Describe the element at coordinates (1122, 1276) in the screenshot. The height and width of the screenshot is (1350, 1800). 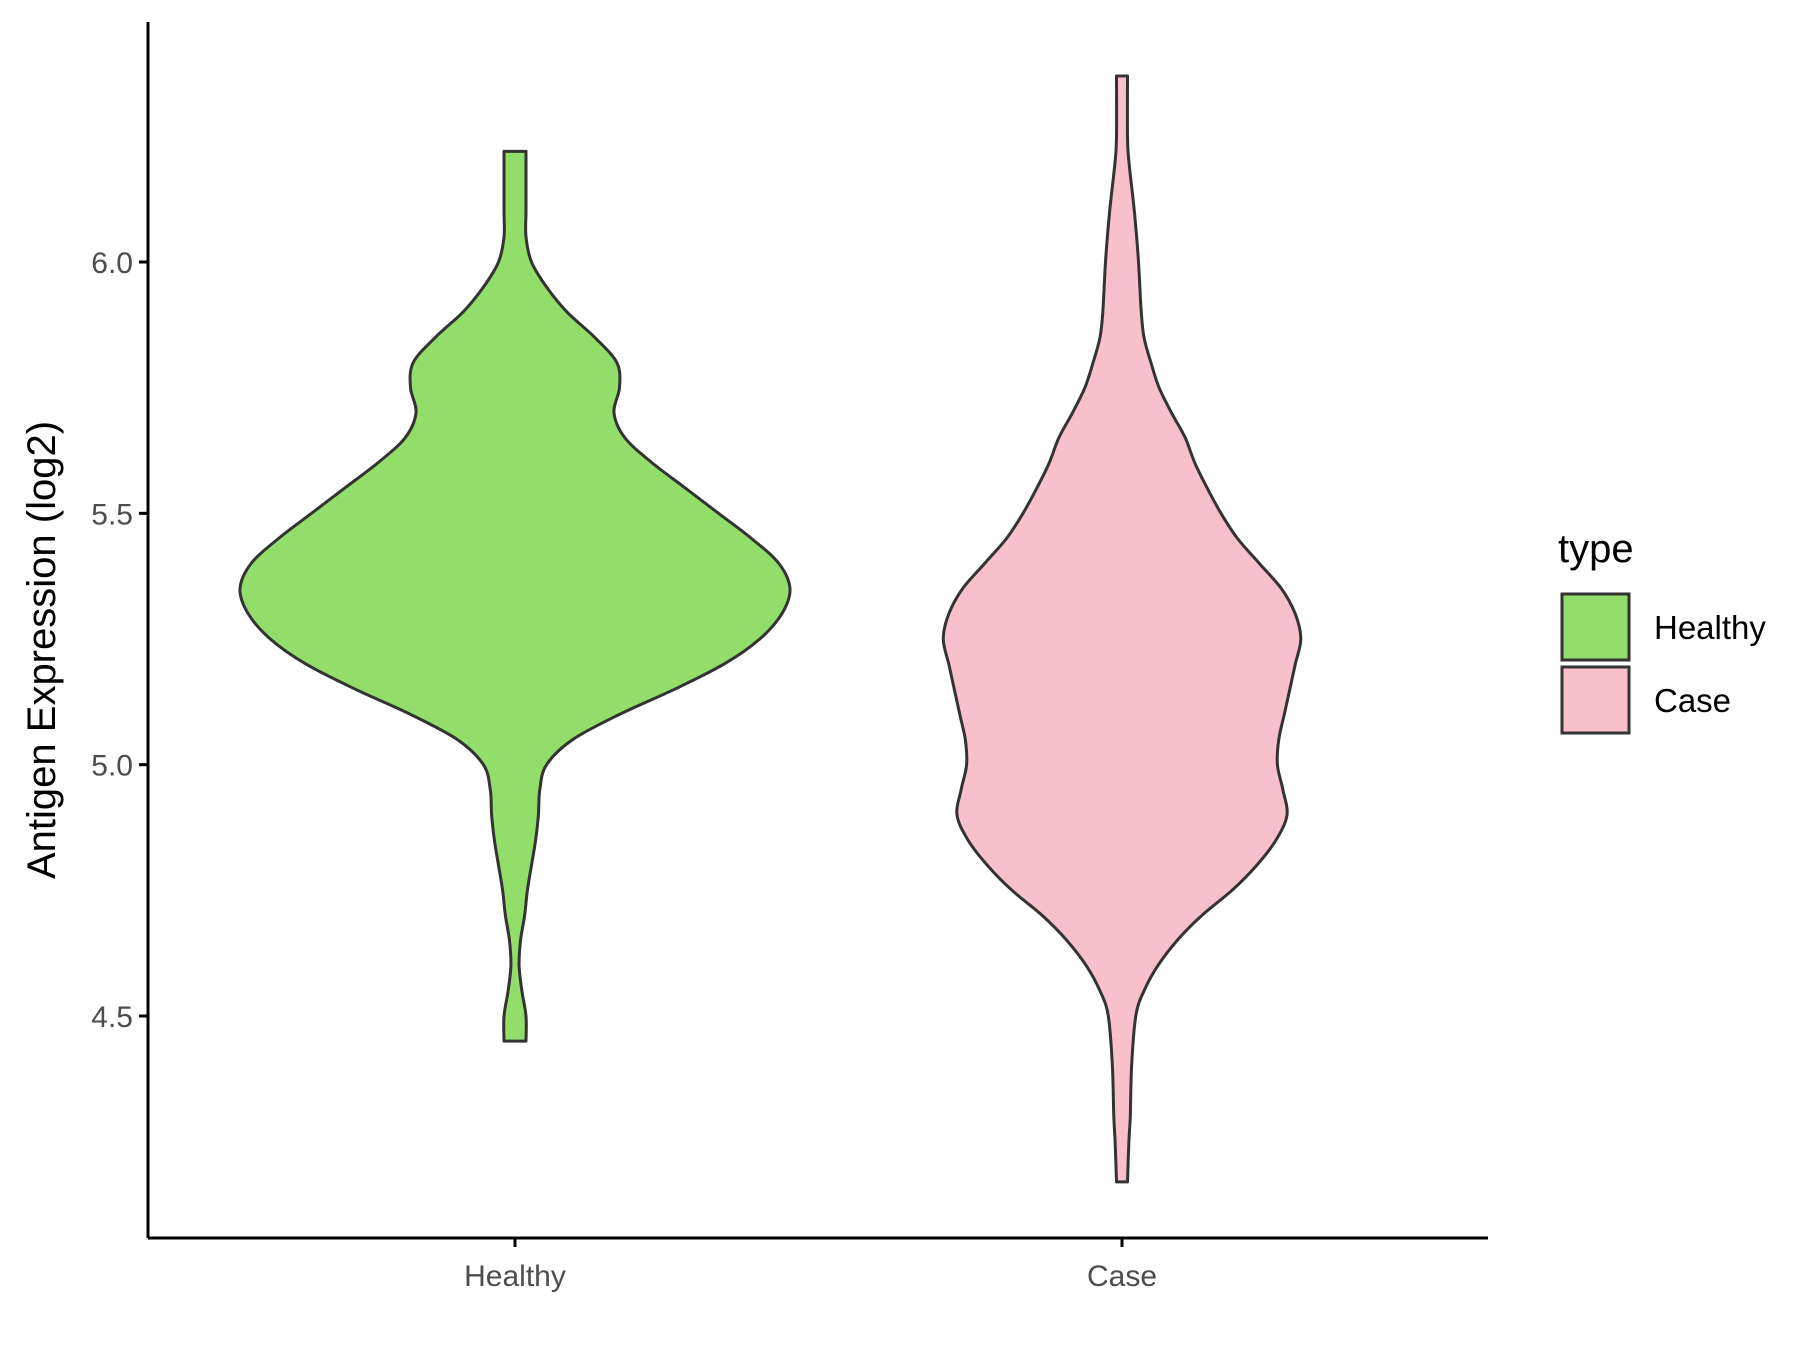
I see `x-tick-label: Case` at that location.